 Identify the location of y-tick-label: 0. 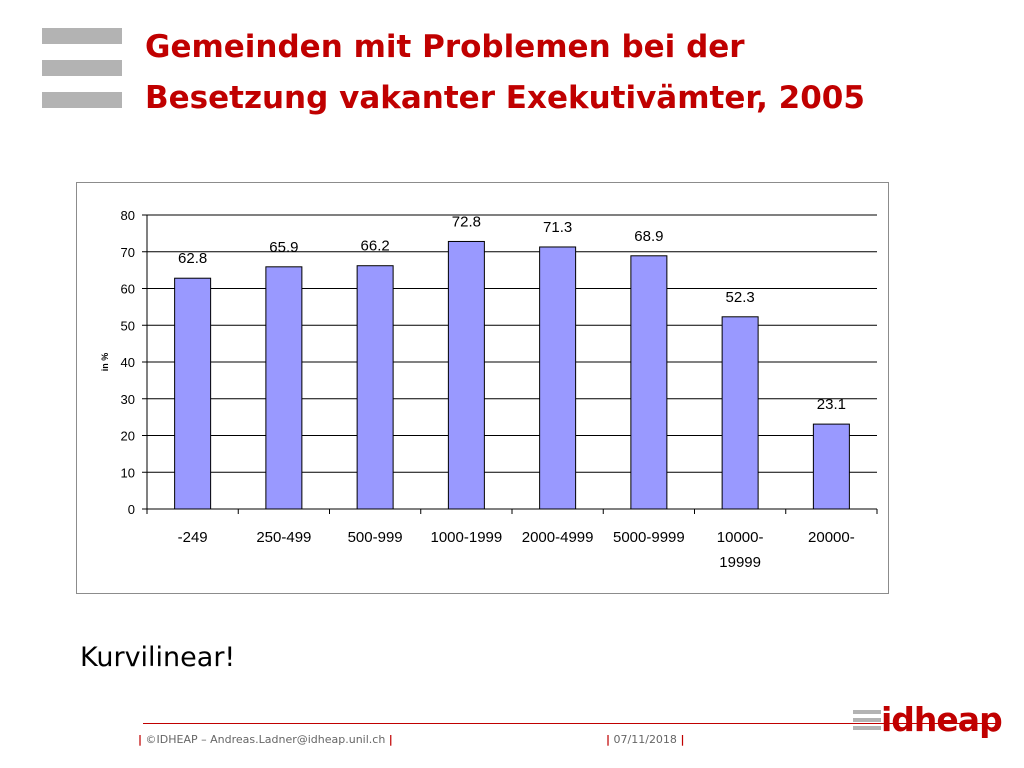
(131, 509).